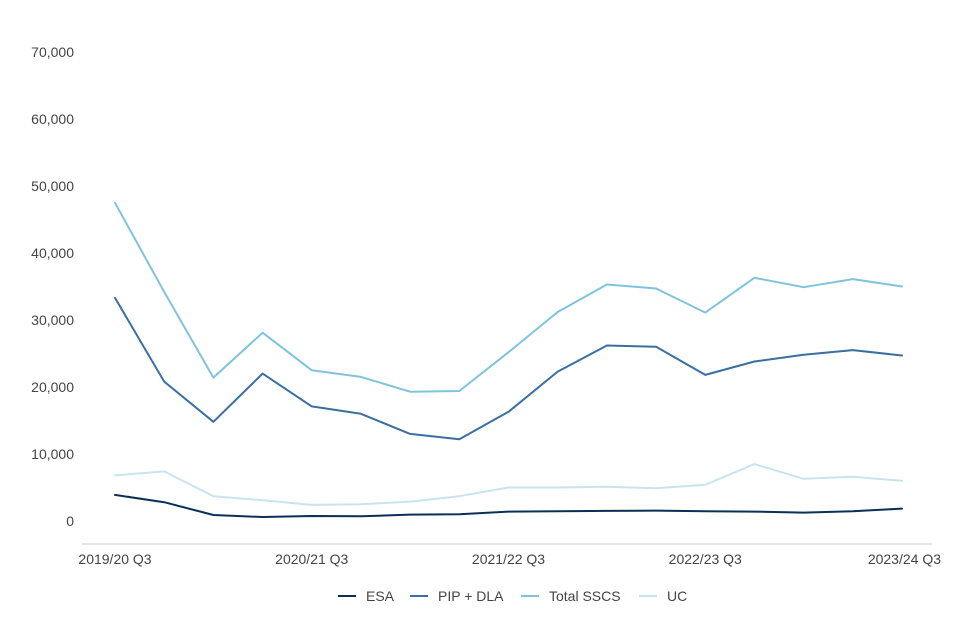  Describe the element at coordinates (52, 52) in the screenshot. I see `y-tick-label: 70,000` at that location.